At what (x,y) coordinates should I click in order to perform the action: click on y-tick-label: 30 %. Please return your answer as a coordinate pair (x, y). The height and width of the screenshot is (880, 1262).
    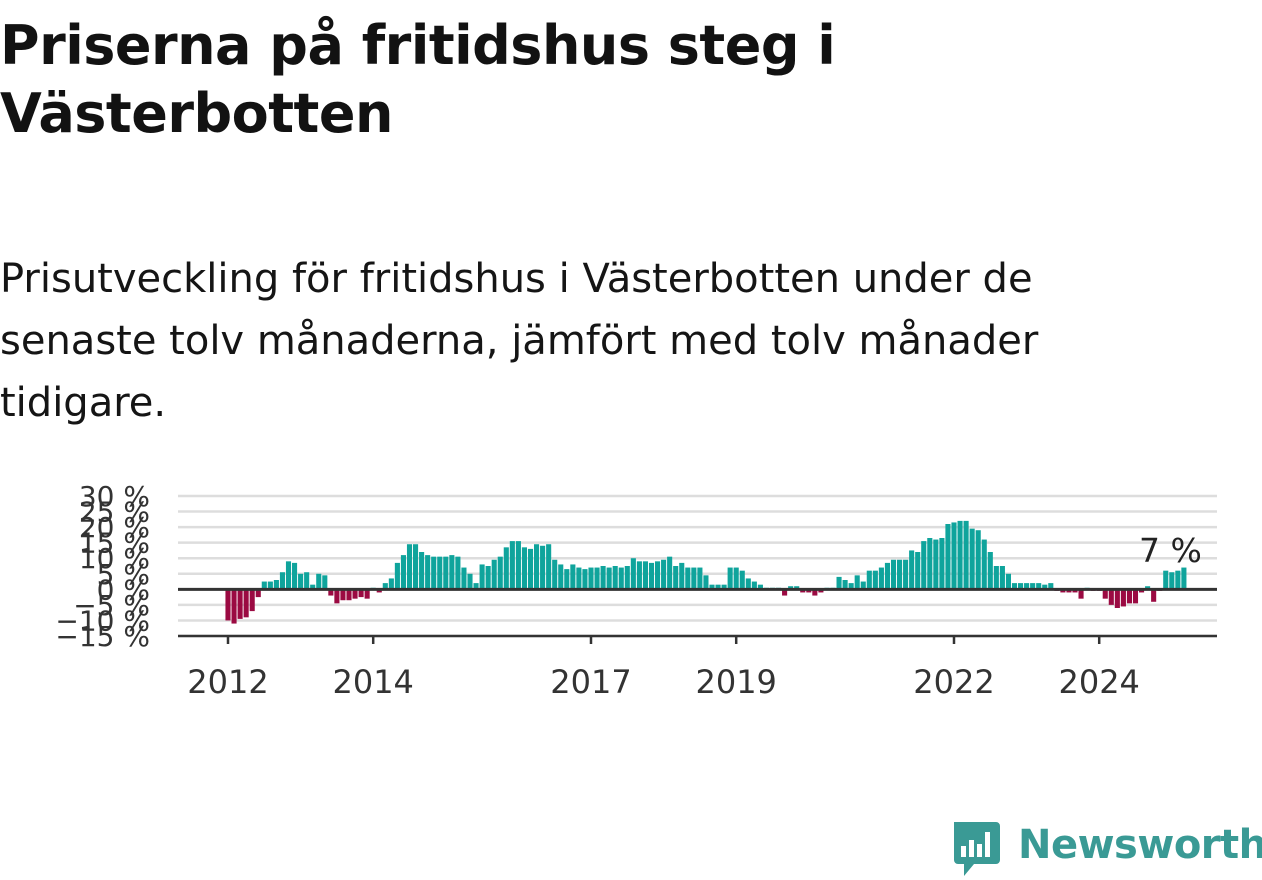
    Looking at the image, I should click on (114, 496).